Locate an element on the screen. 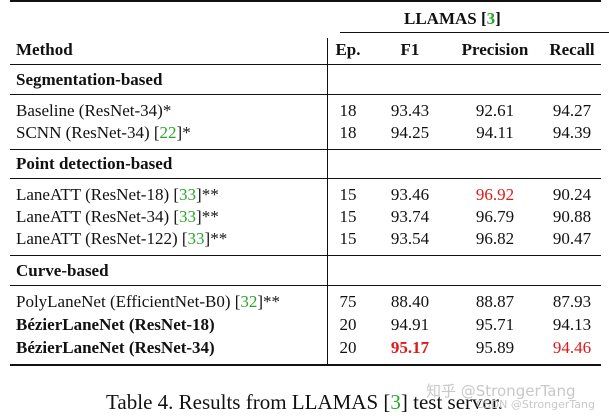 Image resolution: width=609 pixels, height=418 pixels. method-cell: SCNN (ResNet-34) [22]* is located at coordinates (103, 132).